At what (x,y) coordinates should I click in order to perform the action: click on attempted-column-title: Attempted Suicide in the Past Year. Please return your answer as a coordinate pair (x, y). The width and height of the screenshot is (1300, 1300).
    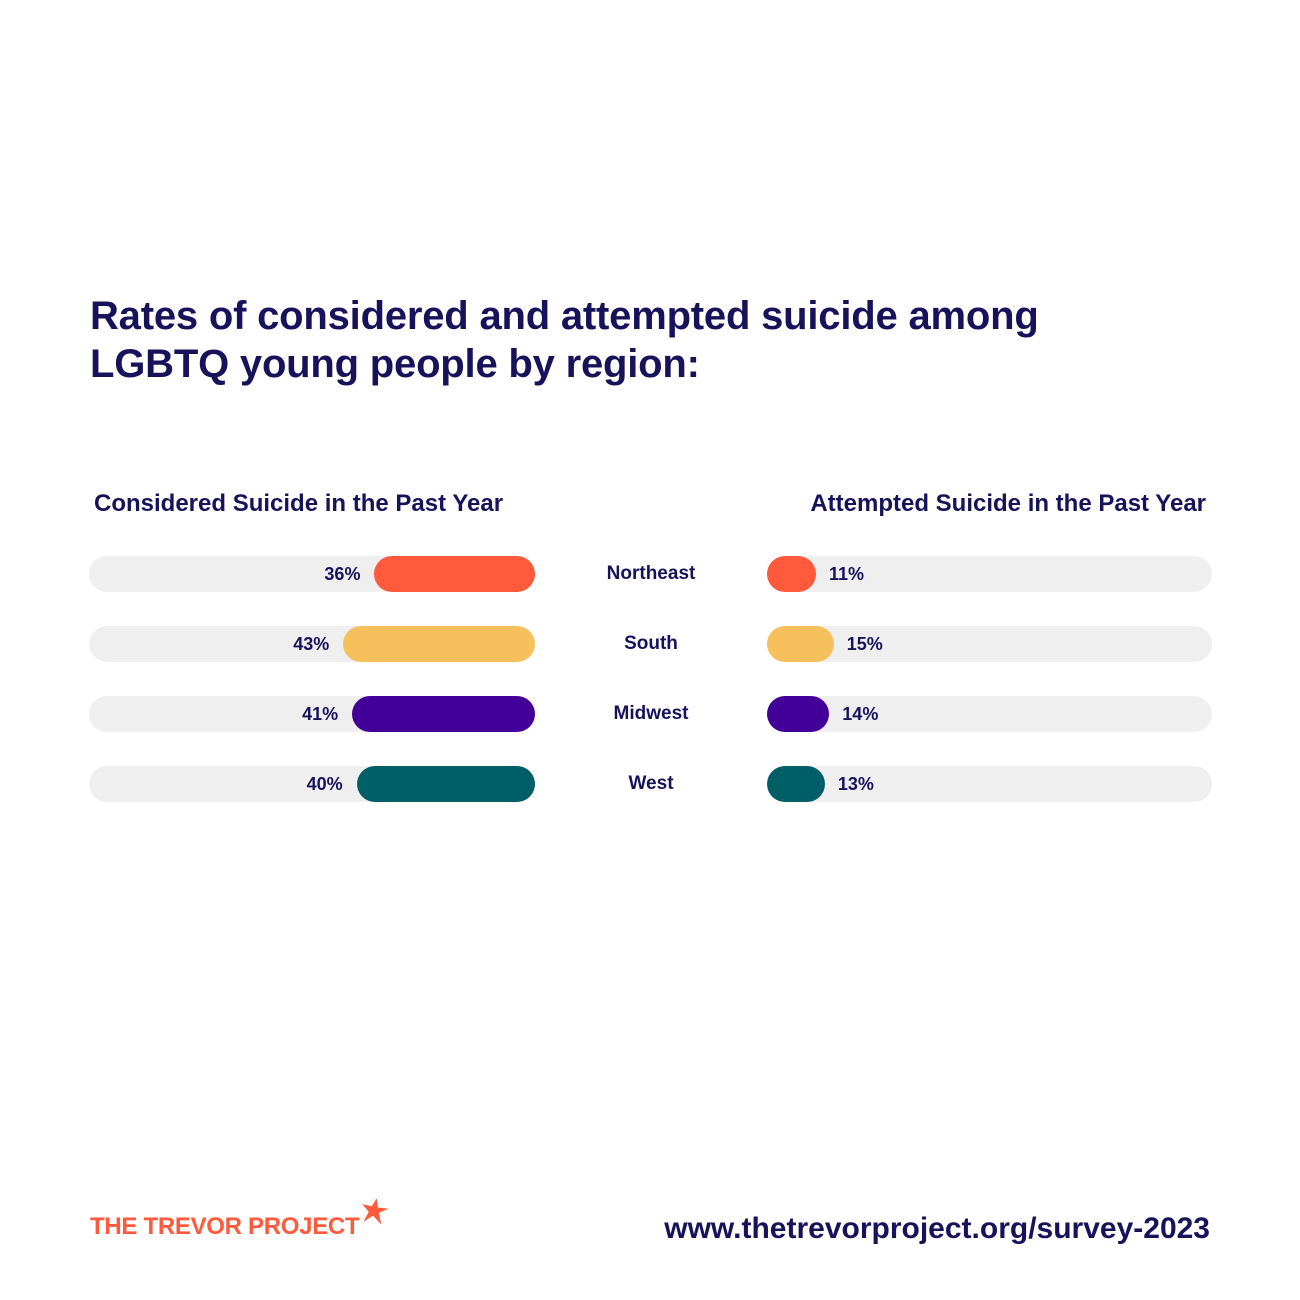
    Looking at the image, I should click on (1008, 503).